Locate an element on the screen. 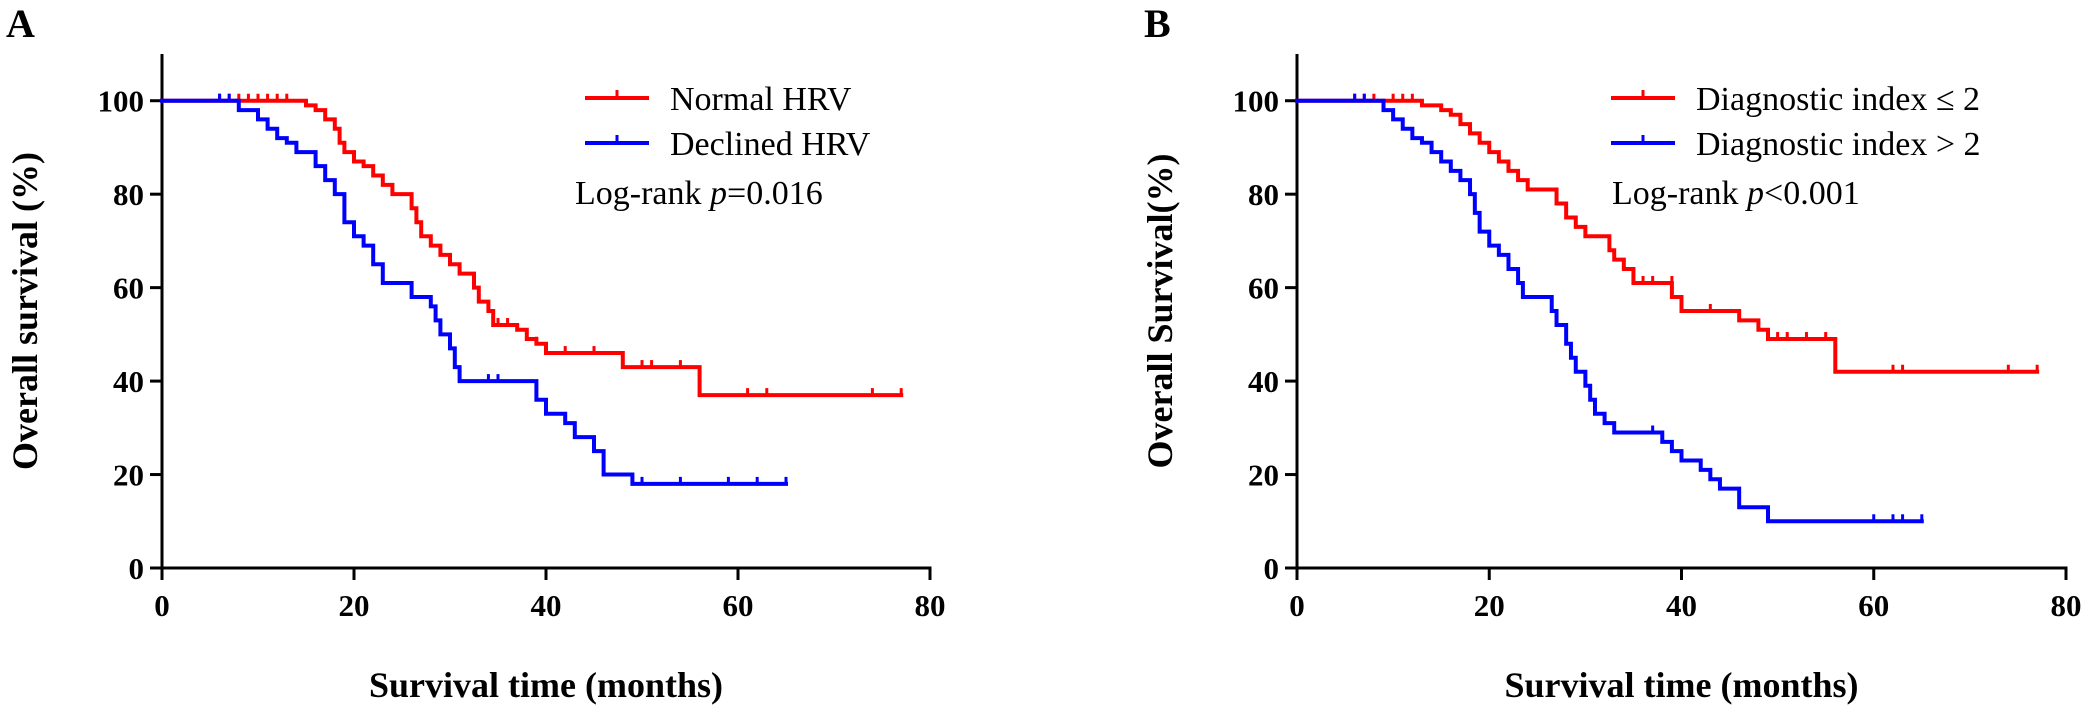  panel-letter: A is located at coordinates (20, 23).